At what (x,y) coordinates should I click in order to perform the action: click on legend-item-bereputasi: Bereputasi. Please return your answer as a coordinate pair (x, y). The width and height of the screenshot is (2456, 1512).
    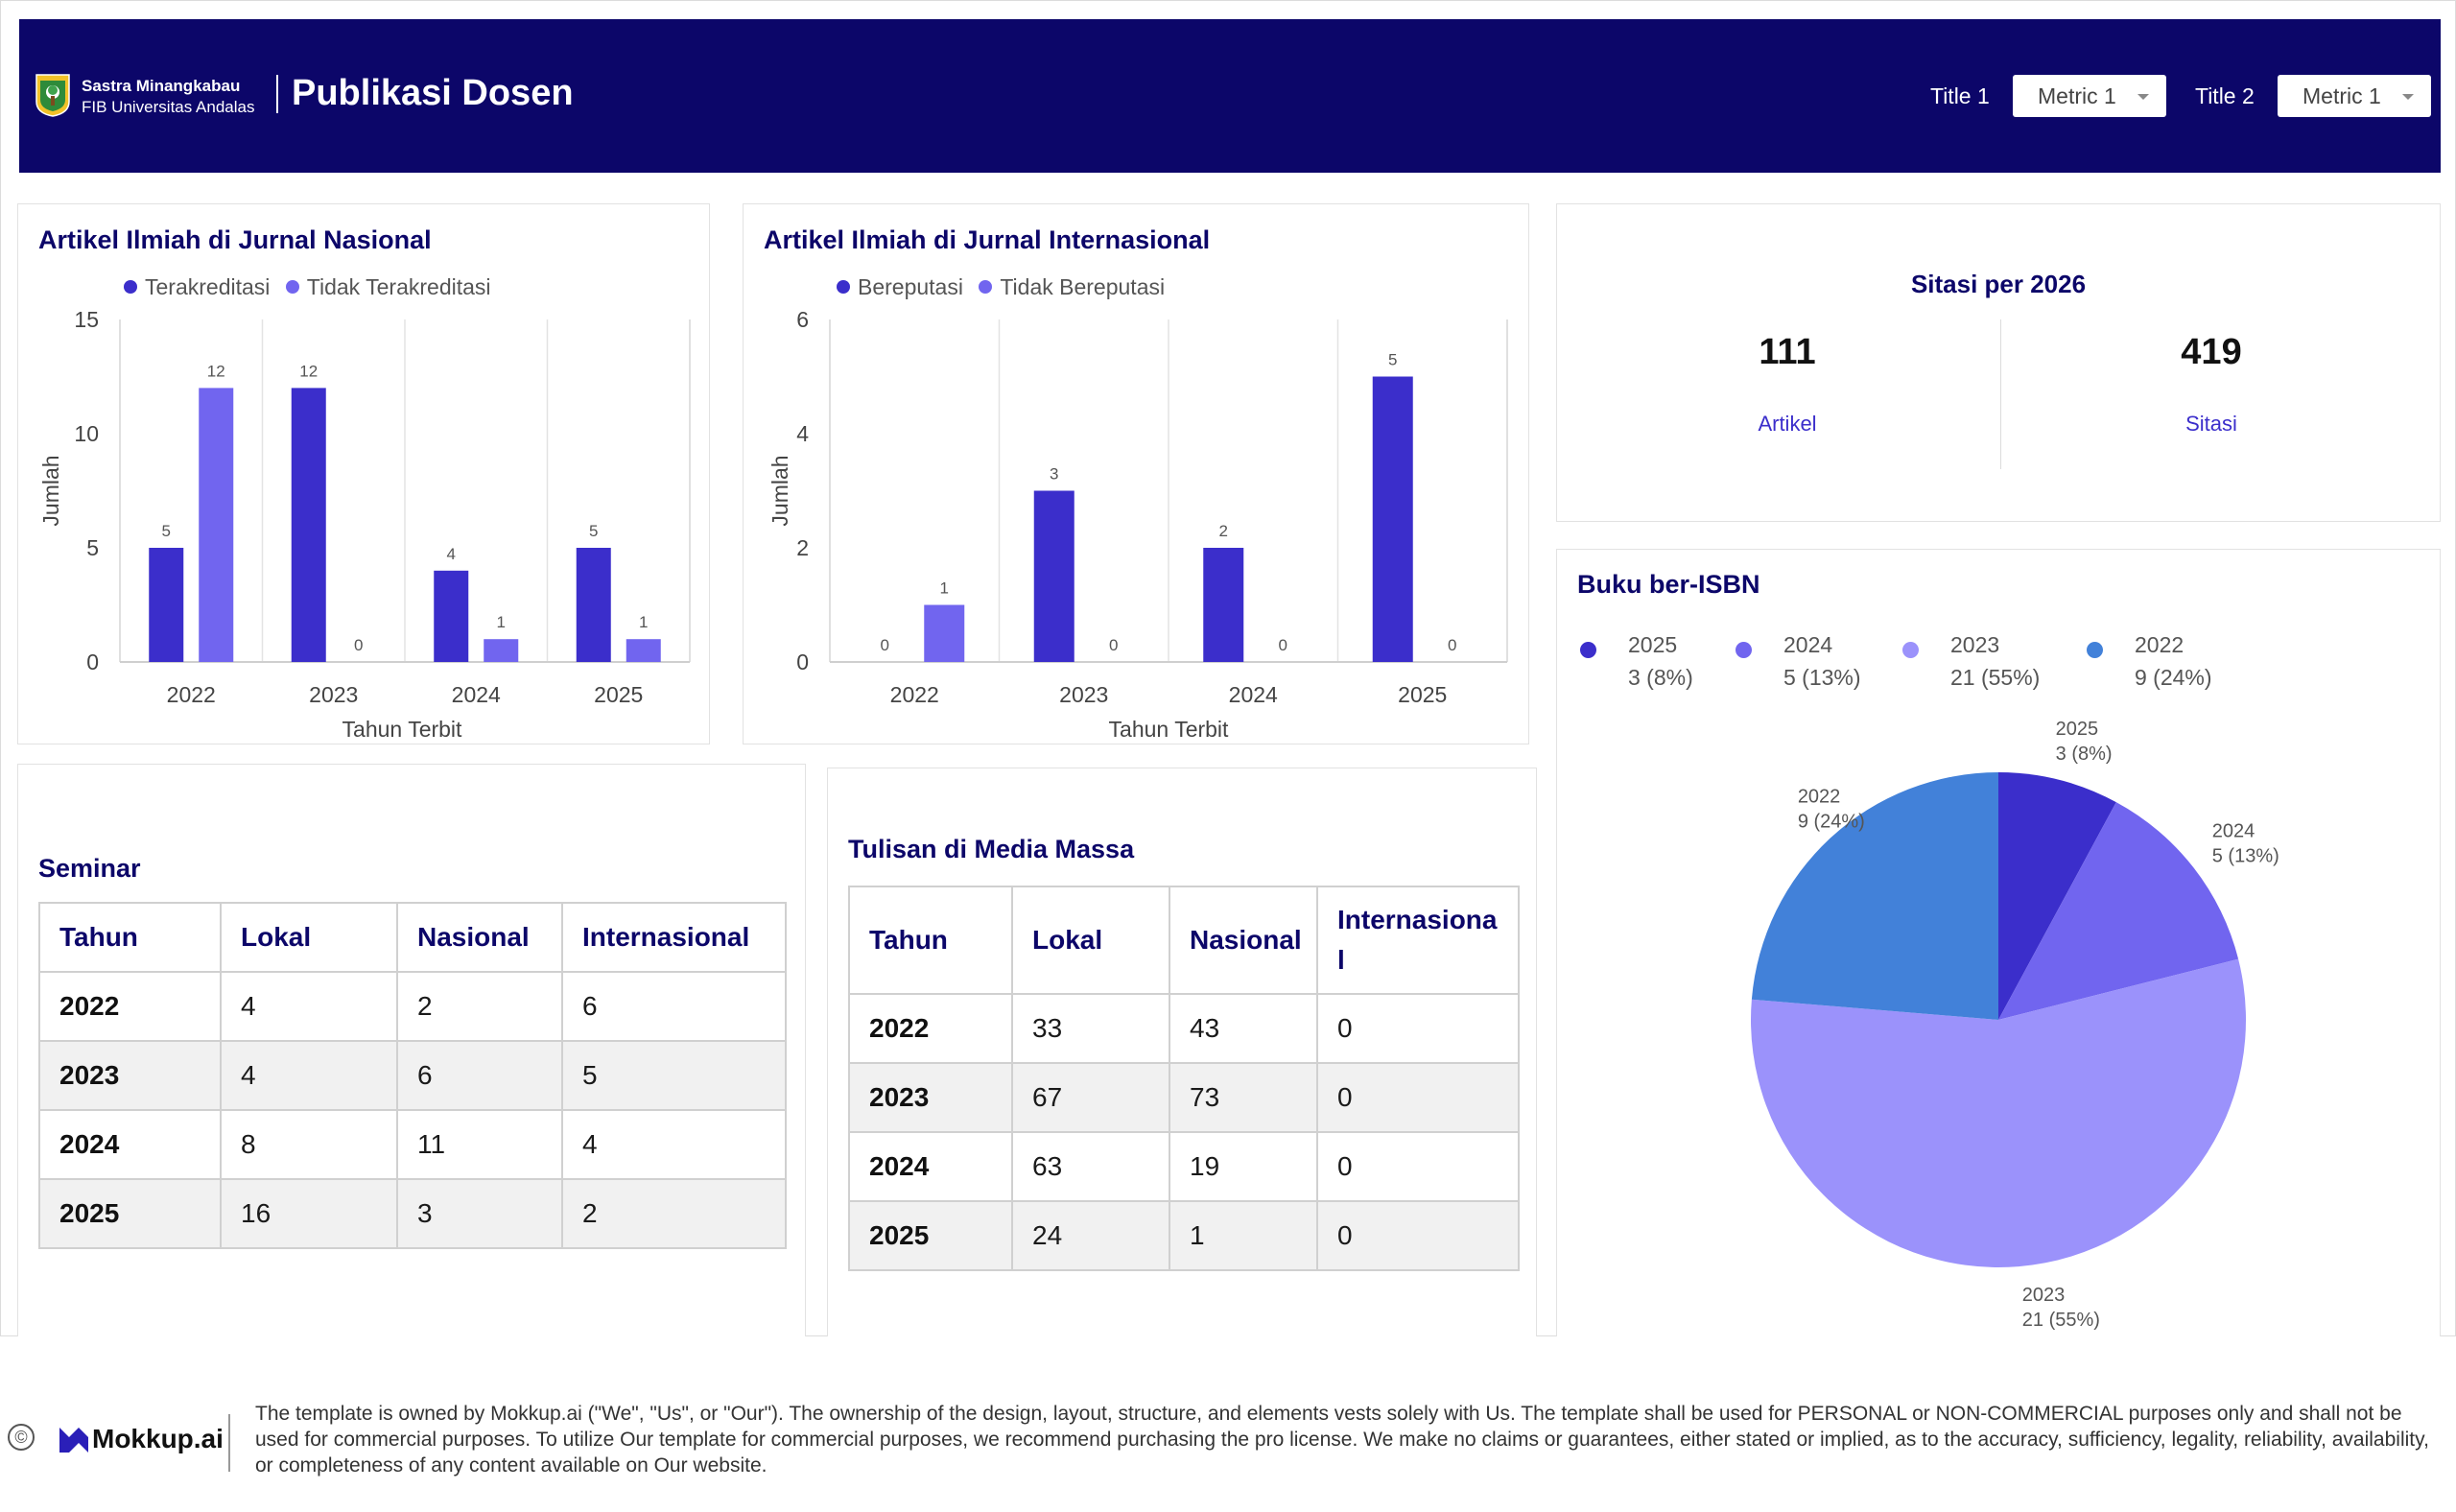
    Looking at the image, I should click on (900, 286).